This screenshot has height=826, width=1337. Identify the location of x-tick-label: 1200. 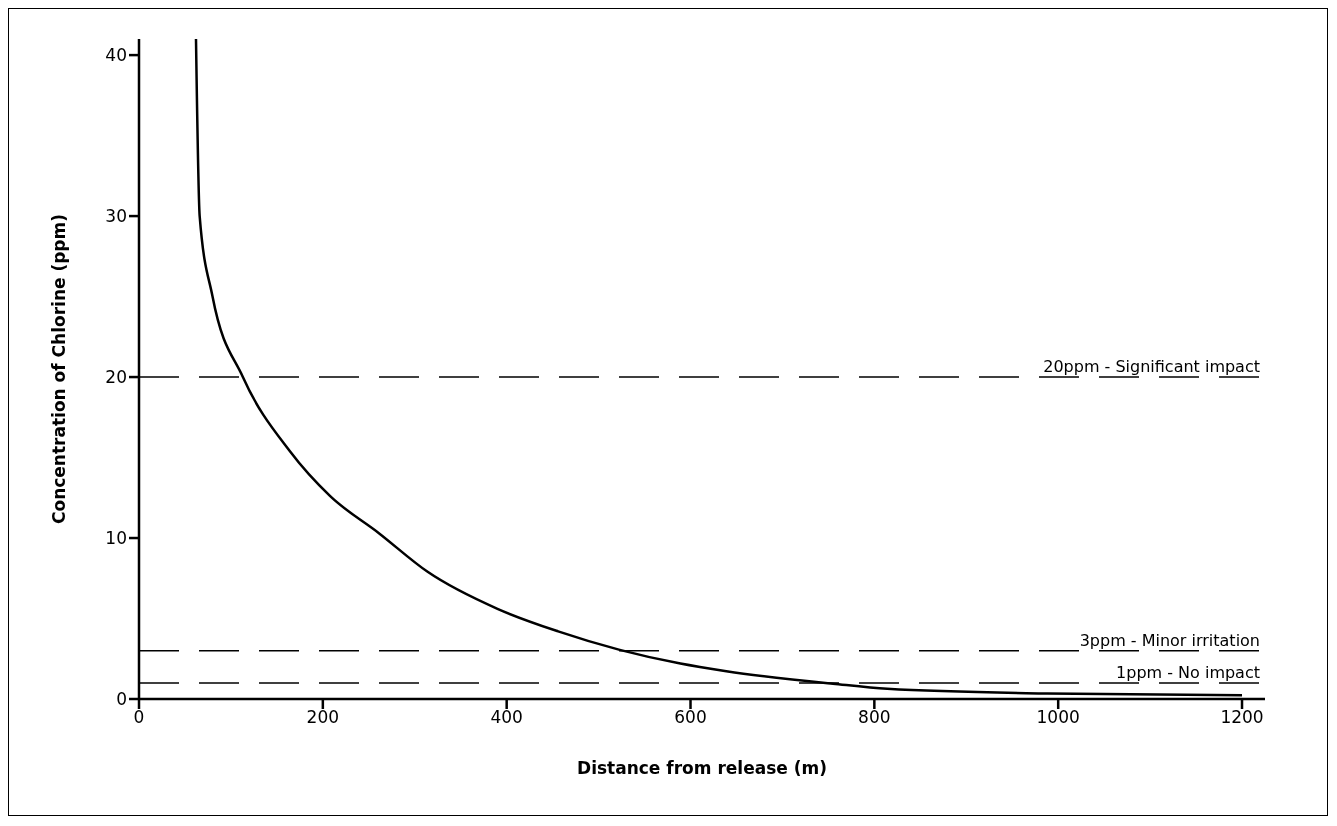
(1242, 717).